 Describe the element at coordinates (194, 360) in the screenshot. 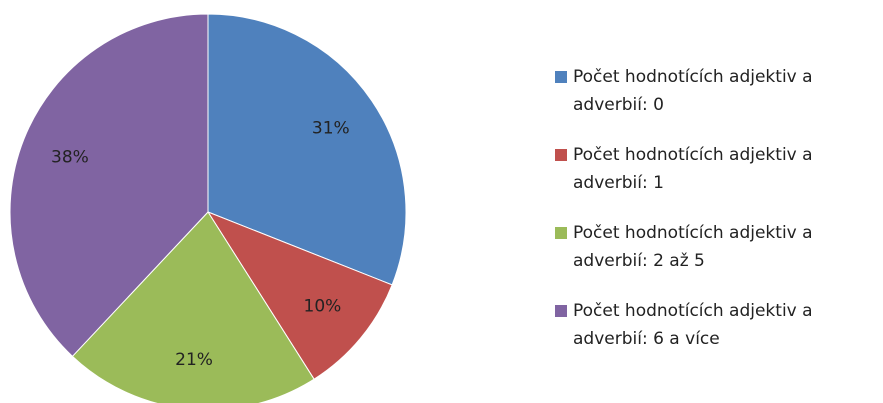

I see `data-label: 21%` at that location.